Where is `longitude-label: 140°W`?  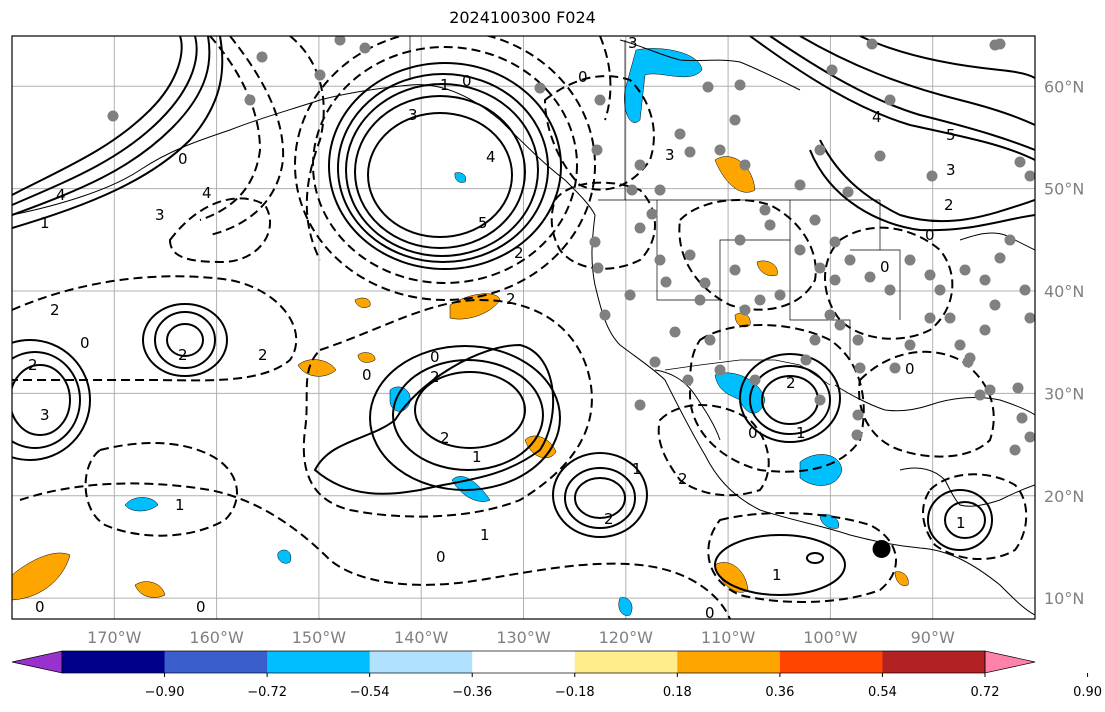 longitude-label: 140°W is located at coordinates (421, 637).